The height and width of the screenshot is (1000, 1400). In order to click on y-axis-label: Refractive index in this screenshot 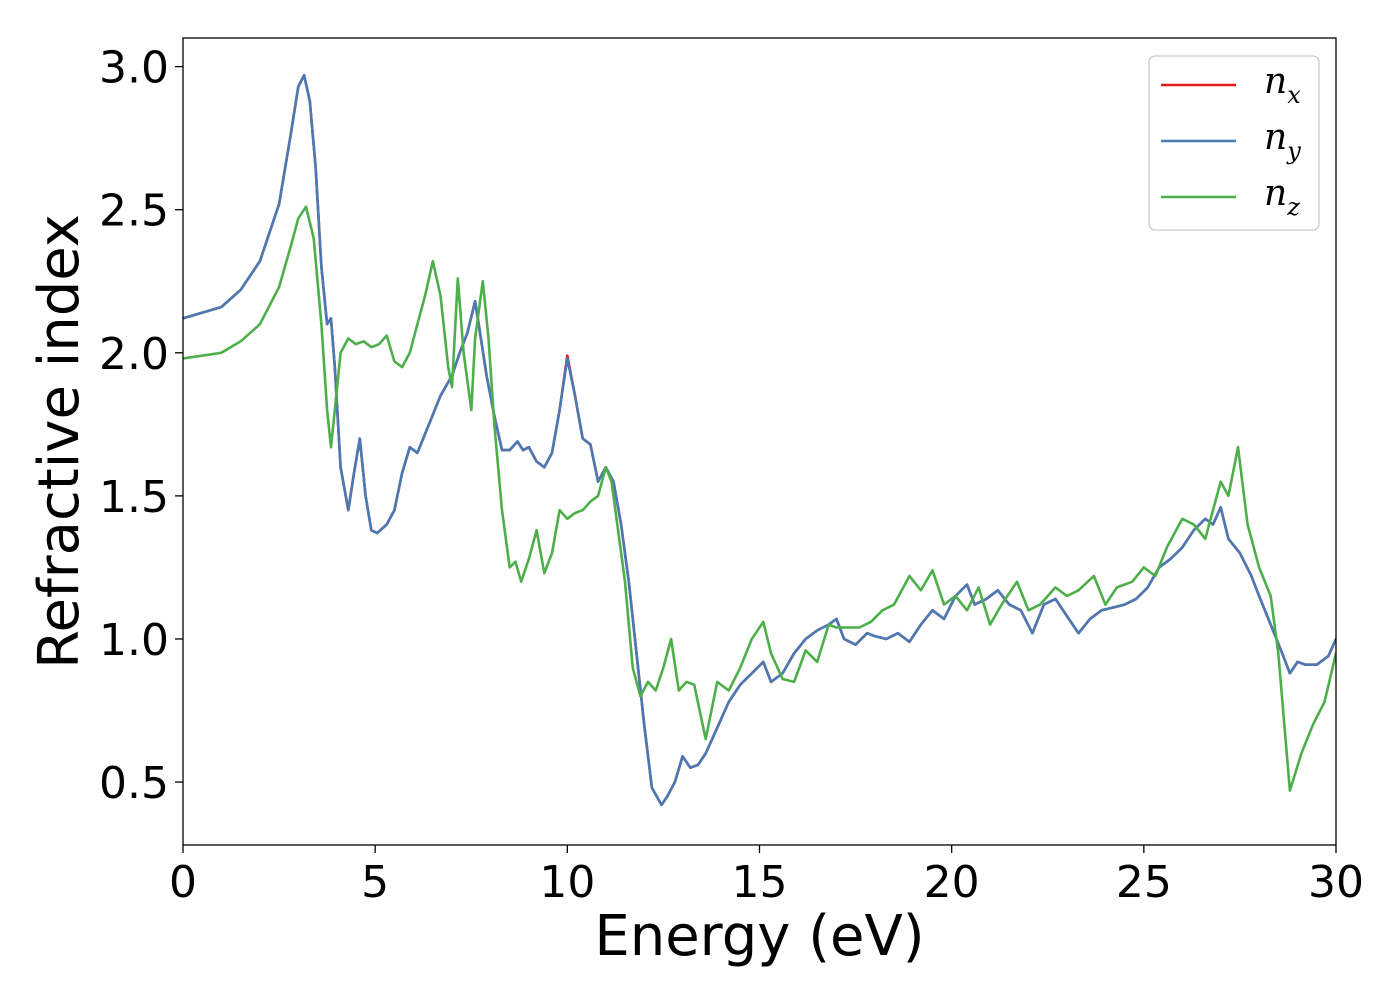, I will do `click(59, 441)`.